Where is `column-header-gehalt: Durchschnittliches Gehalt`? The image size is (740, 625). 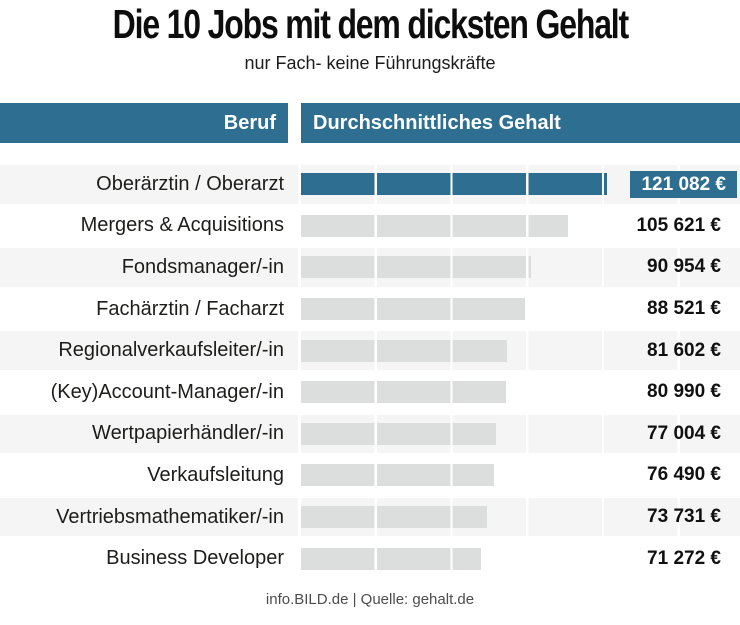 column-header-gehalt: Durchschnittliches Gehalt is located at coordinates (520, 123).